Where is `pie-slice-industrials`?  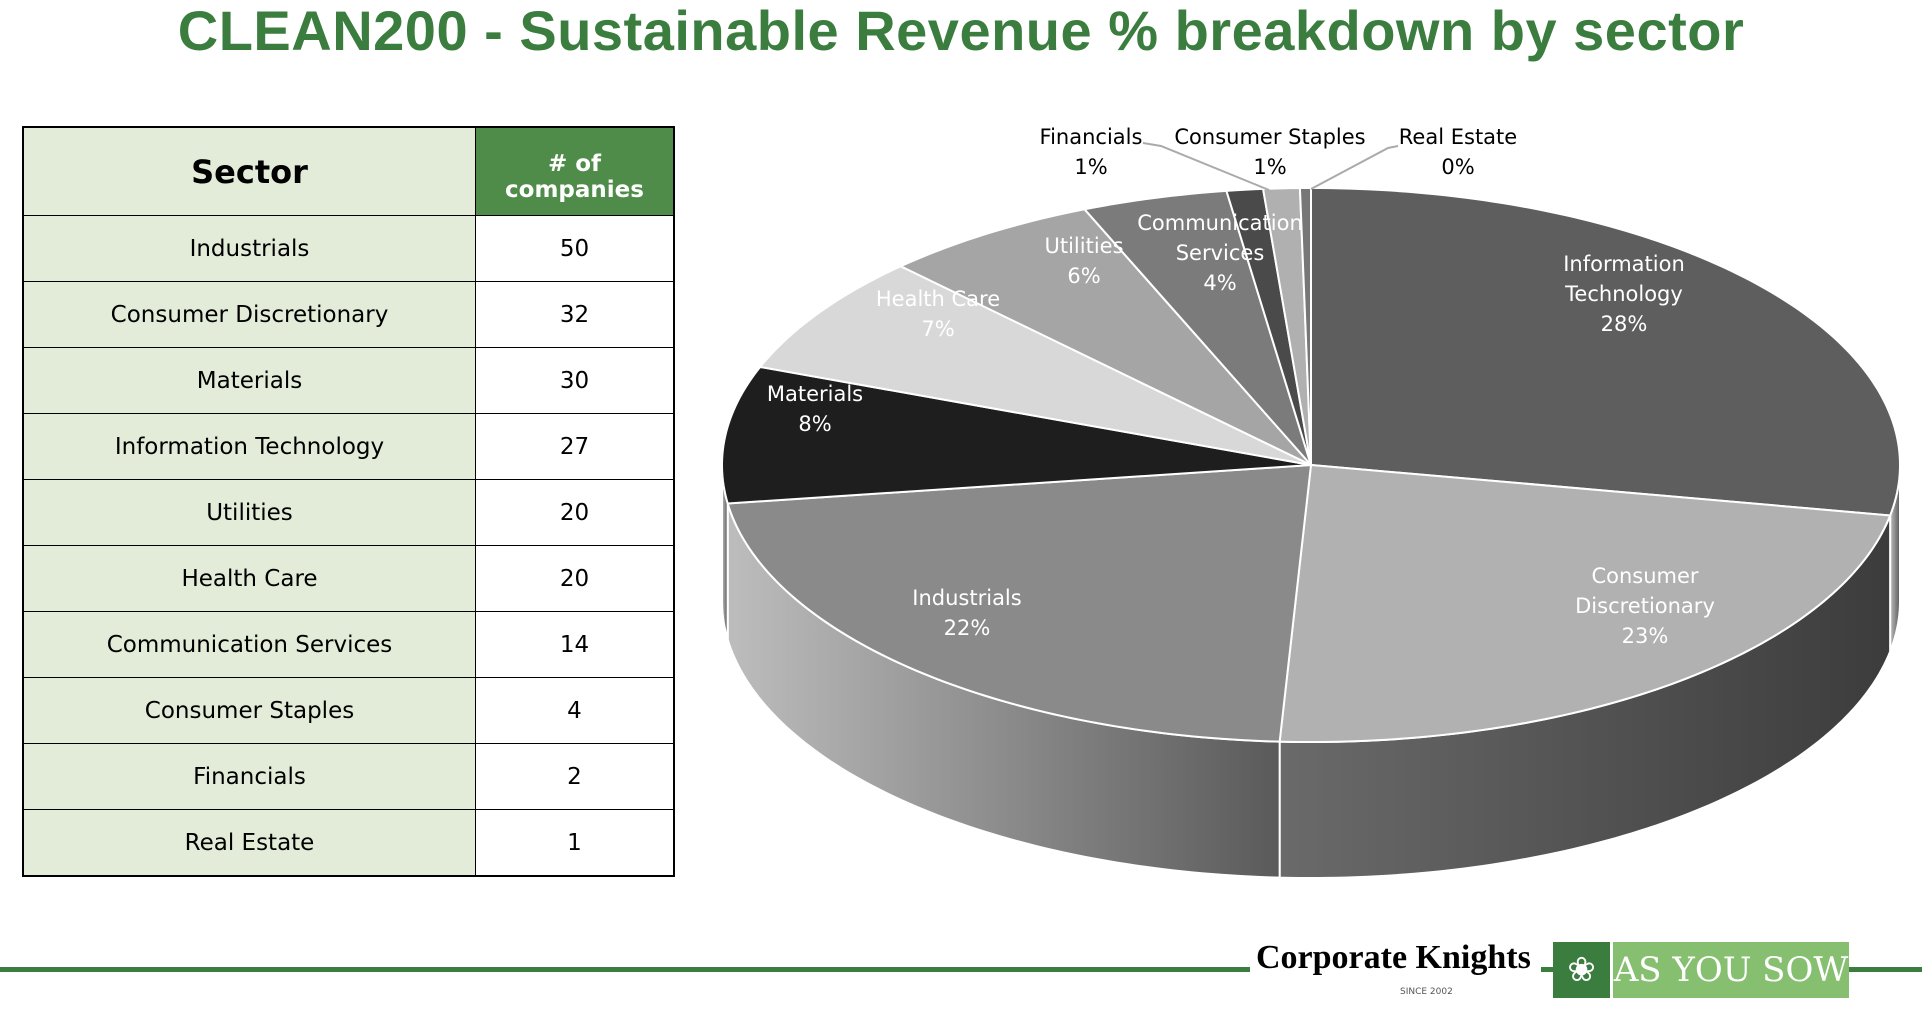 pie-slice-industrials is located at coordinates (1019, 603).